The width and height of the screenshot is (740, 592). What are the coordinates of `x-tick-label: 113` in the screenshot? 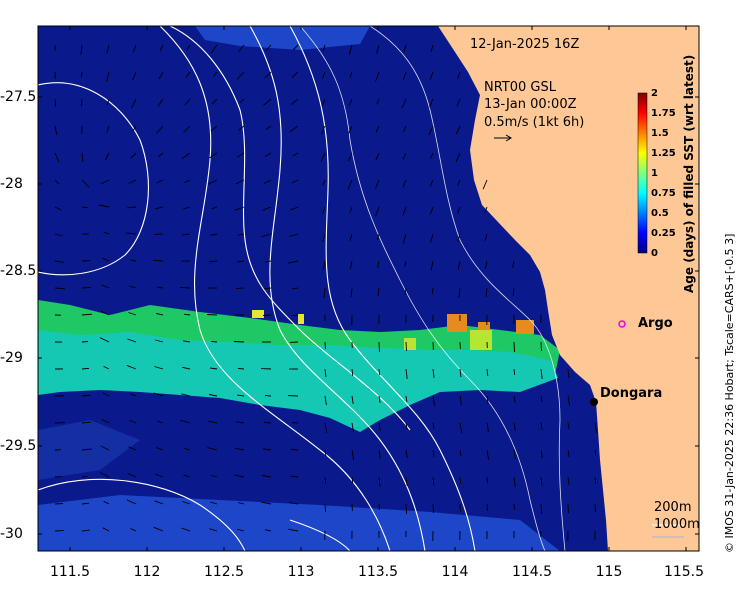 It's located at (301, 572).